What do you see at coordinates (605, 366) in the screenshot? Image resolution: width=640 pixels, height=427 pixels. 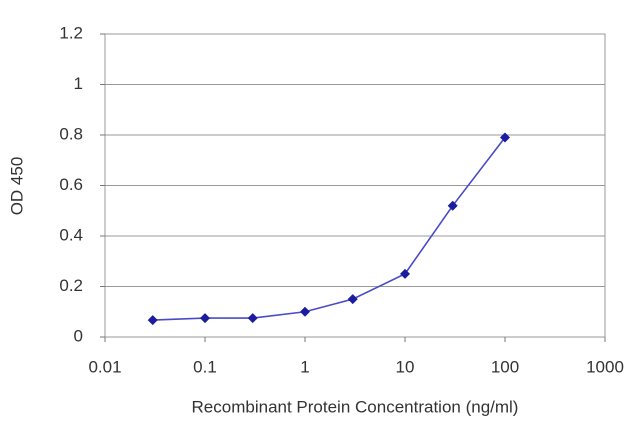 I see `x-tick-label: 1000` at bounding box center [605, 366].